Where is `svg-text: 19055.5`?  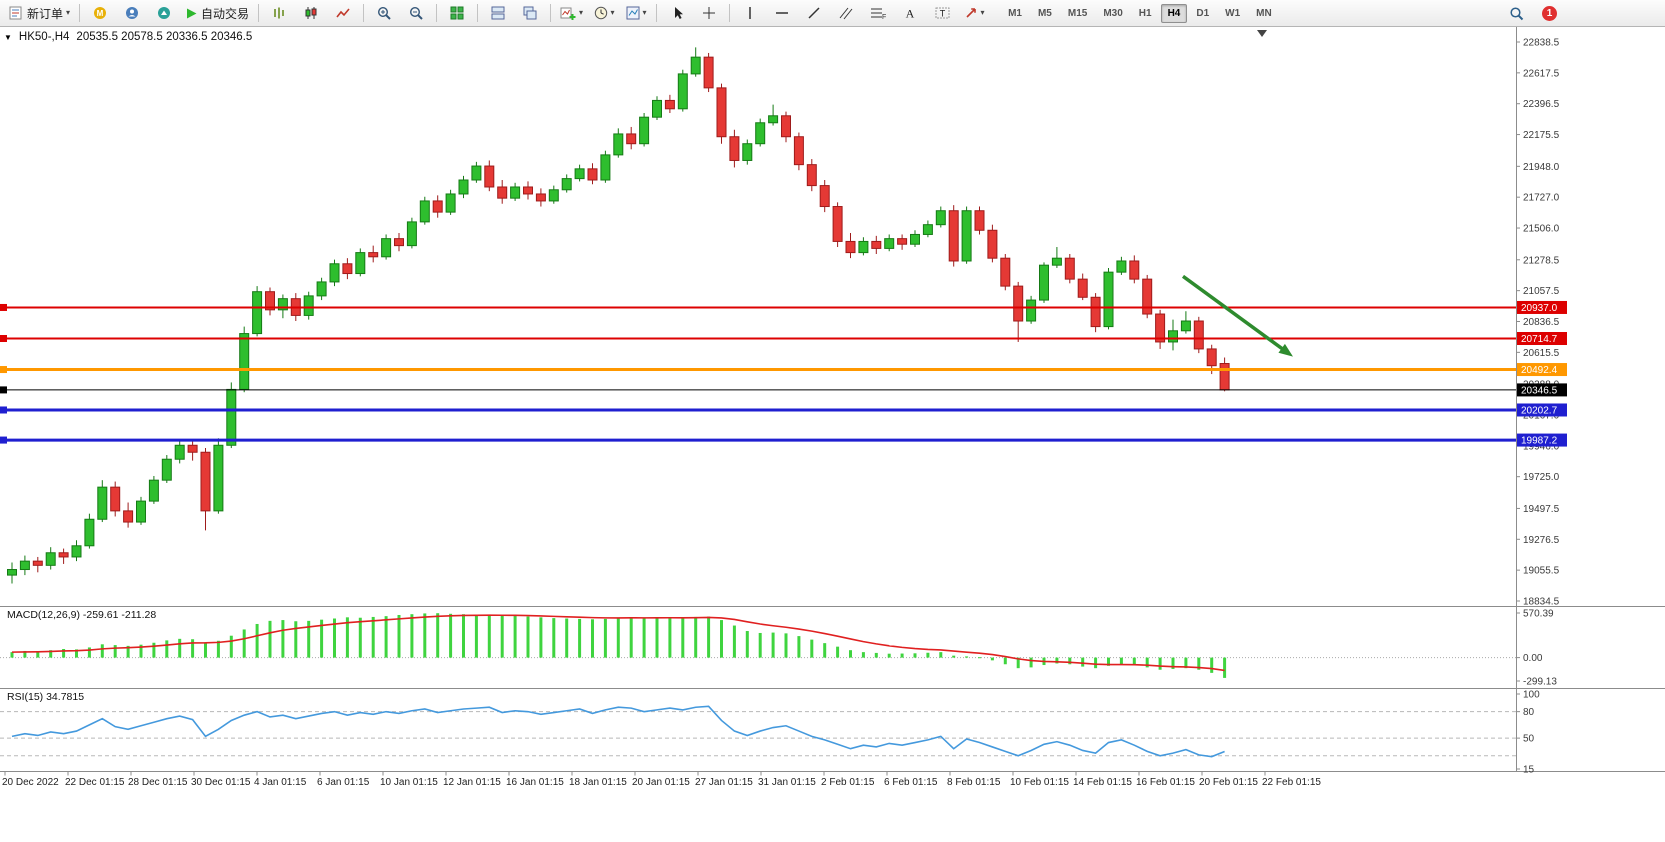
svg-text: 19055.5 is located at coordinates (1541, 571).